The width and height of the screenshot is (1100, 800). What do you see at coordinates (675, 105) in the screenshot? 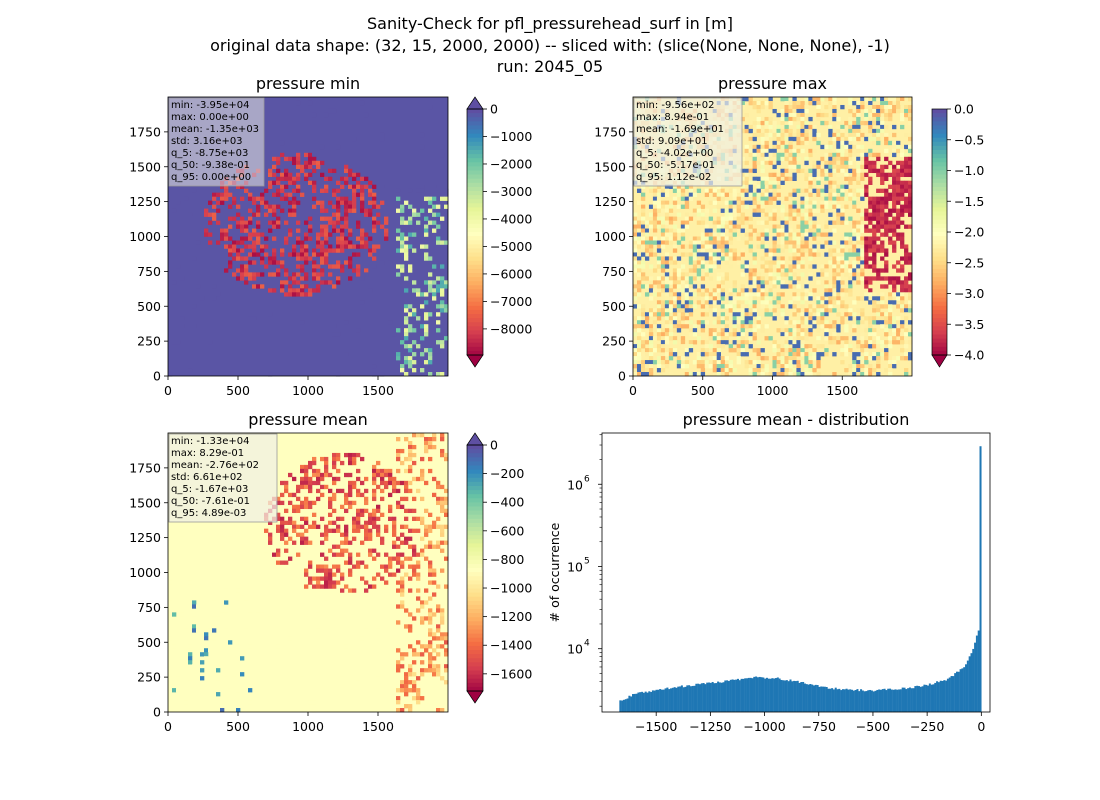
I see `stats-line: min: -9.56e+02` at bounding box center [675, 105].